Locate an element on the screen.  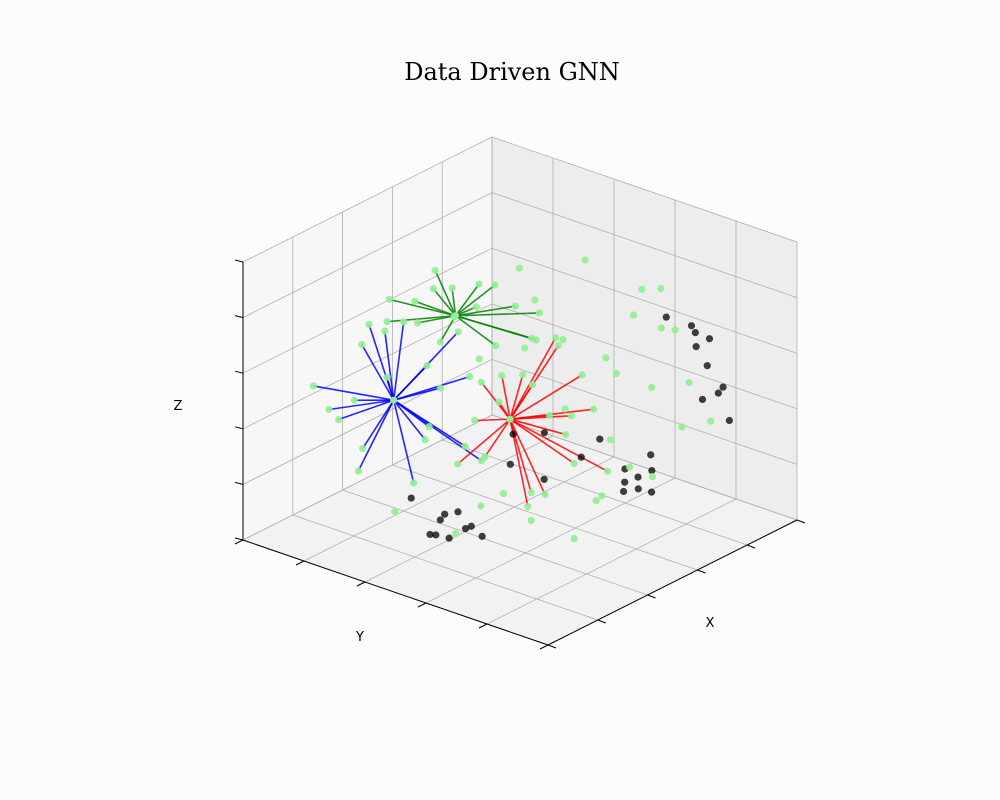
y-axis-label: Y is located at coordinates (359, 637).